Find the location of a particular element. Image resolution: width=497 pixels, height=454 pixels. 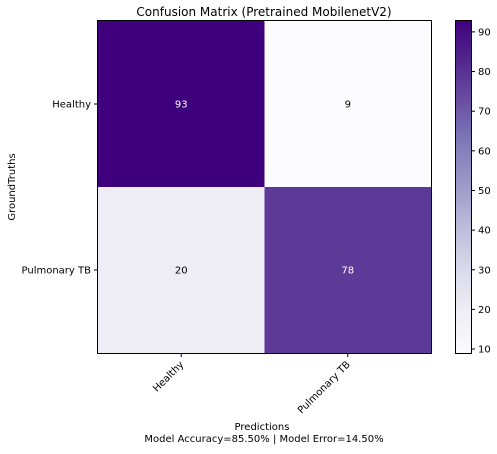

cell-value-label: 20 is located at coordinates (181, 271).